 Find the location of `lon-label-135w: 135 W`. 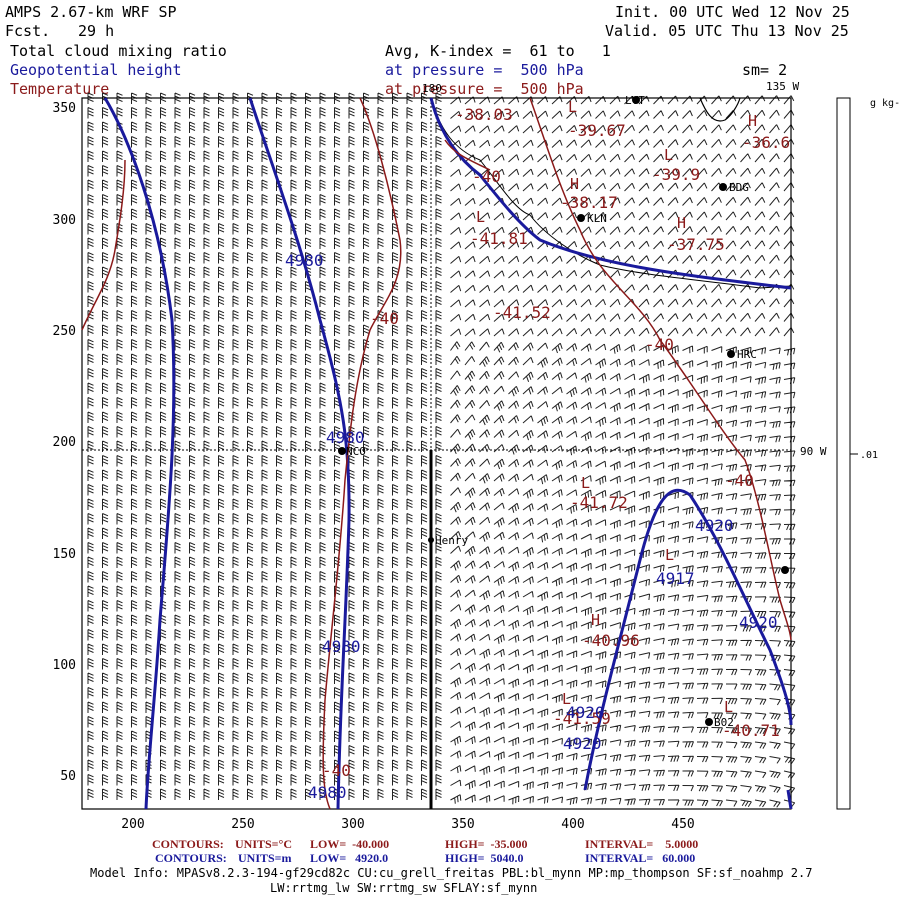

lon-label-135w: 135 W is located at coordinates (782, 86).